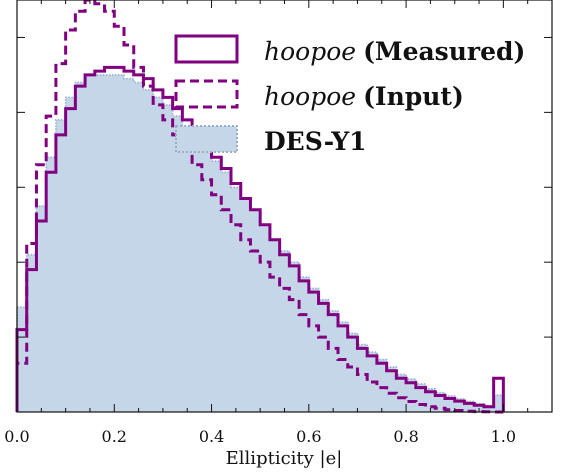 This screenshot has width=573, height=476. Describe the element at coordinates (114, 436) in the screenshot. I see `x-tick-label: 0.2` at that location.